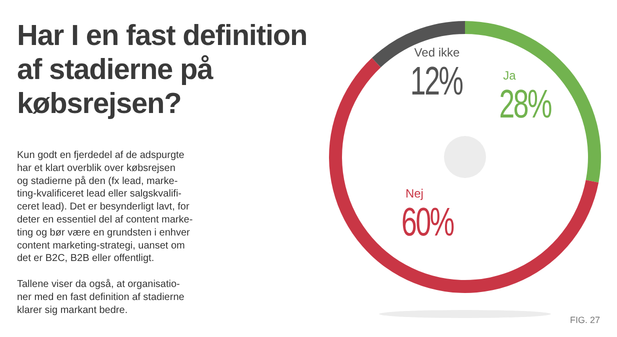  What do you see at coordinates (101, 297) in the screenshot?
I see `text: Tallene viser da også, at organisatio- ner med en fast definition af stadierne klarer sig markant bedre.` at bounding box center [101, 297].